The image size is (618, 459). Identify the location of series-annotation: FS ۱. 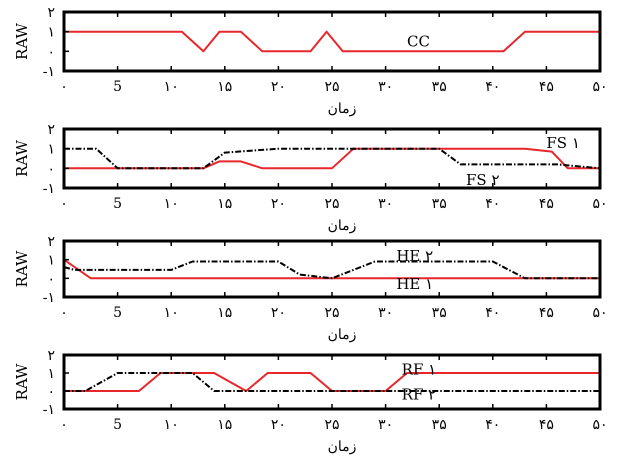
(563, 143).